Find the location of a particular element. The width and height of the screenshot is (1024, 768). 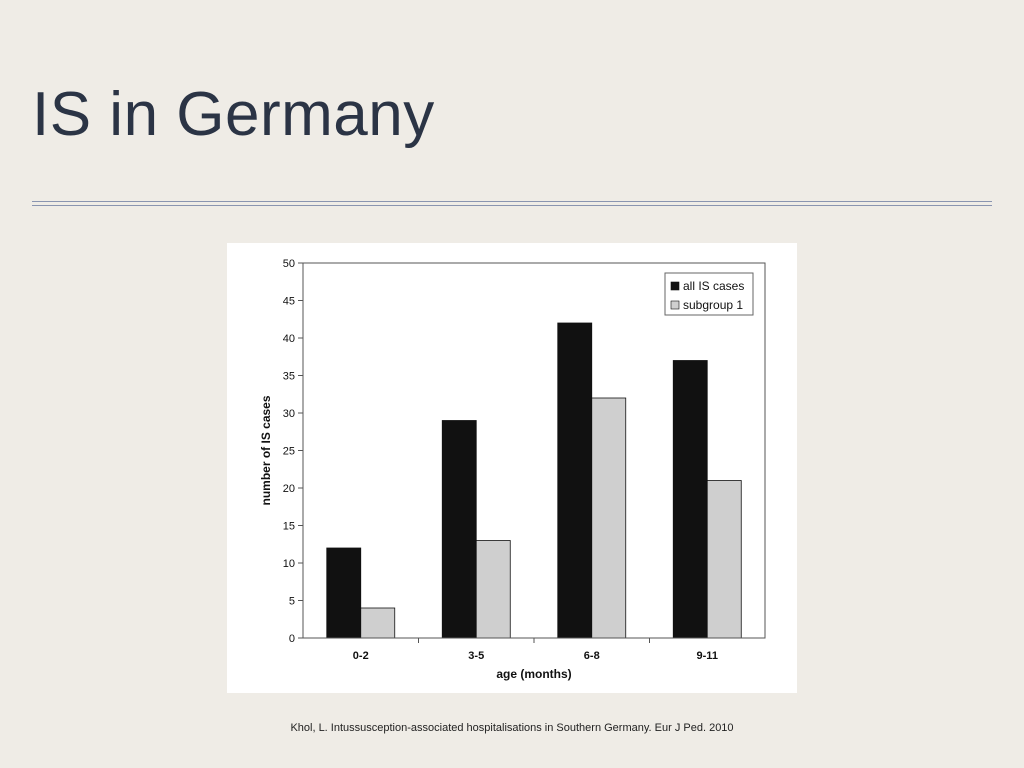

x-tick-label: 0-2 is located at coordinates (361, 656).